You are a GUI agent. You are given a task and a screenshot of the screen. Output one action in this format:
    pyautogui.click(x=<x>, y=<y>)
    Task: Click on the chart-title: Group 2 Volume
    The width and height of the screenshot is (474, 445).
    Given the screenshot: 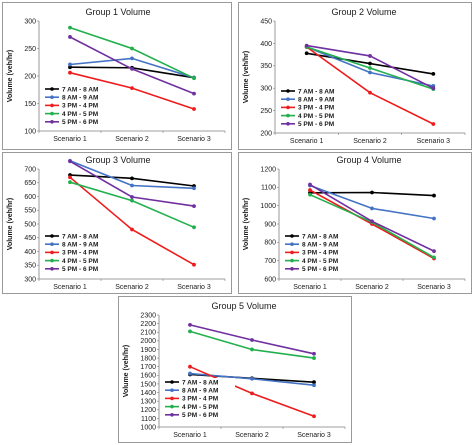 What is the action you would take?
    pyautogui.click(x=363, y=12)
    